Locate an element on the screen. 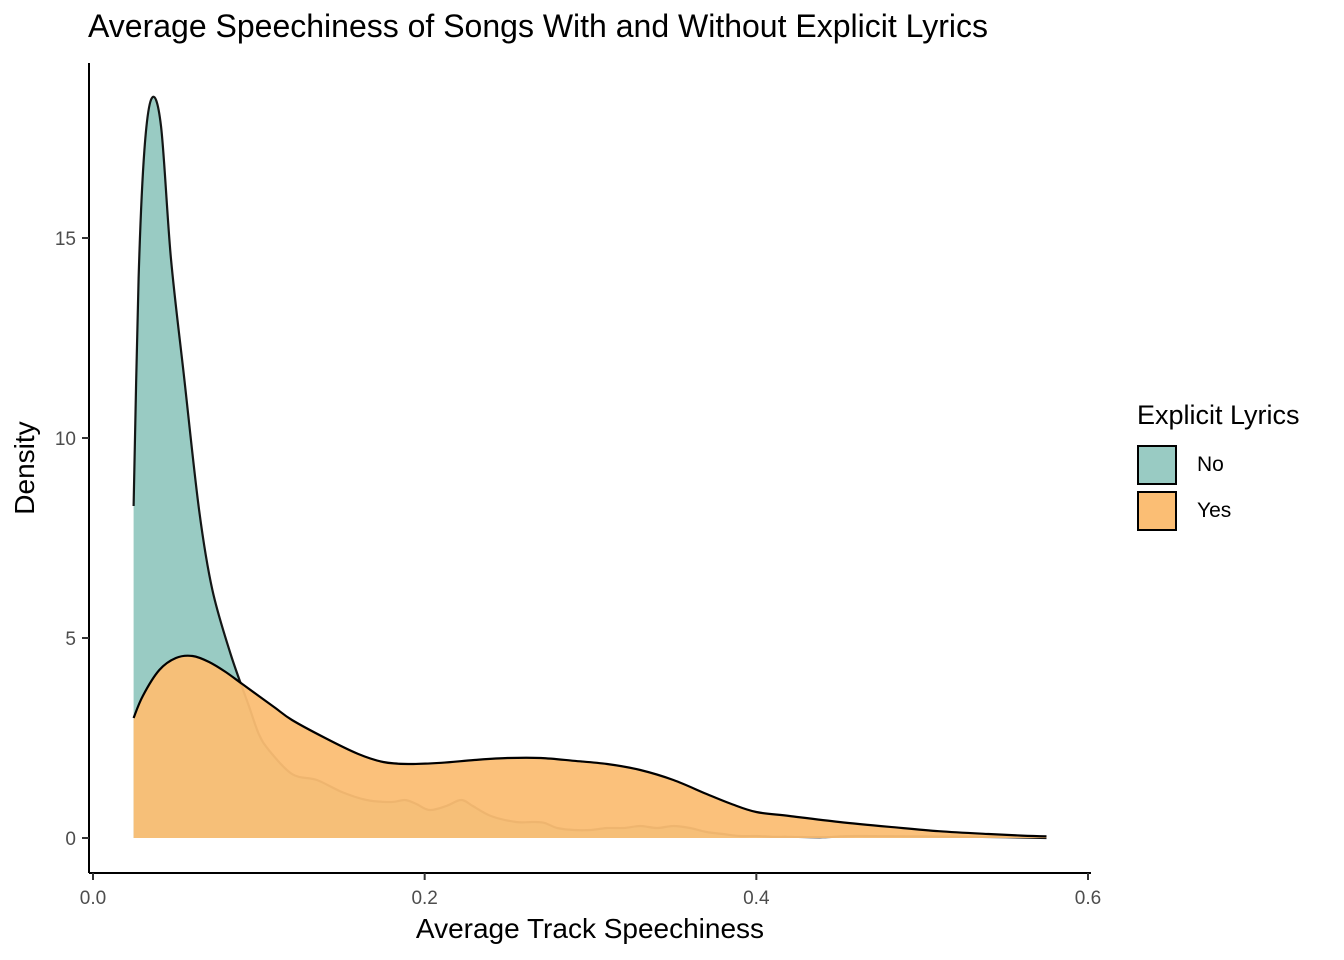 This screenshot has height=960, width=1344. legend-label-yes: Yes is located at coordinates (1214, 510).